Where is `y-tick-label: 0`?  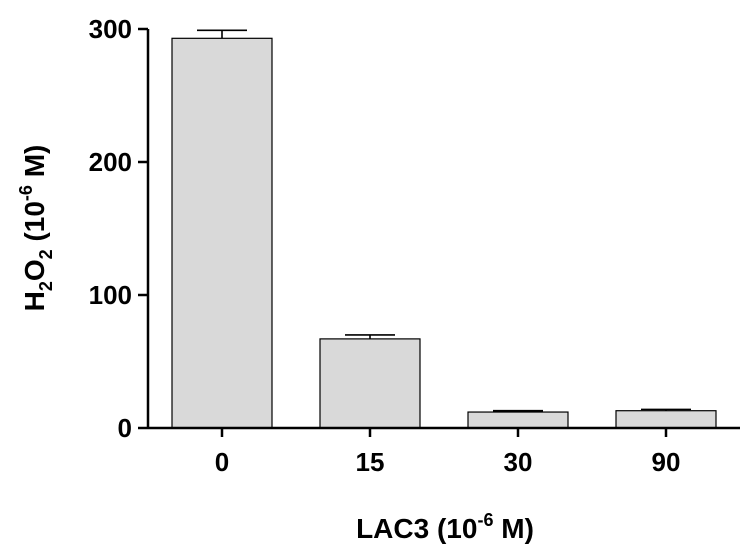
y-tick-label: 0 is located at coordinates (125, 428).